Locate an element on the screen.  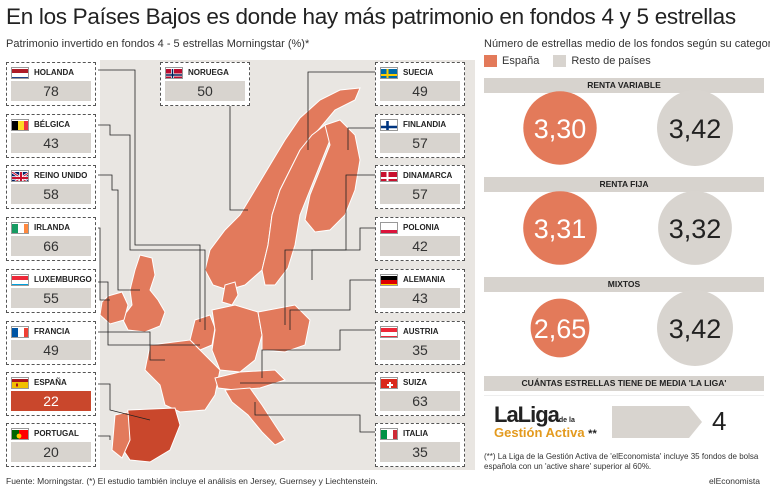
country-name: ESPAÑA is located at coordinates (50, 382).